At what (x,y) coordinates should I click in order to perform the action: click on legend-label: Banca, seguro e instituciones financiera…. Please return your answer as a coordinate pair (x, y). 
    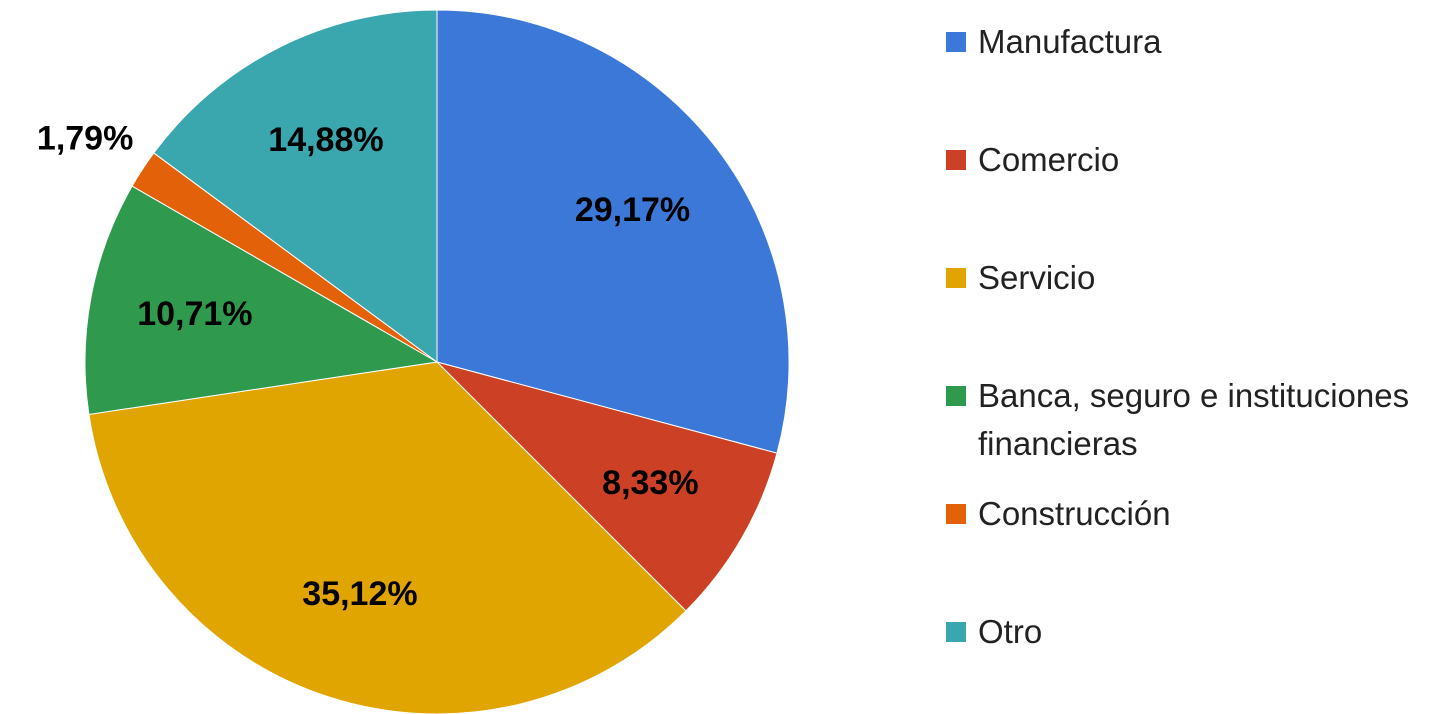
    Looking at the image, I should click on (1194, 419).